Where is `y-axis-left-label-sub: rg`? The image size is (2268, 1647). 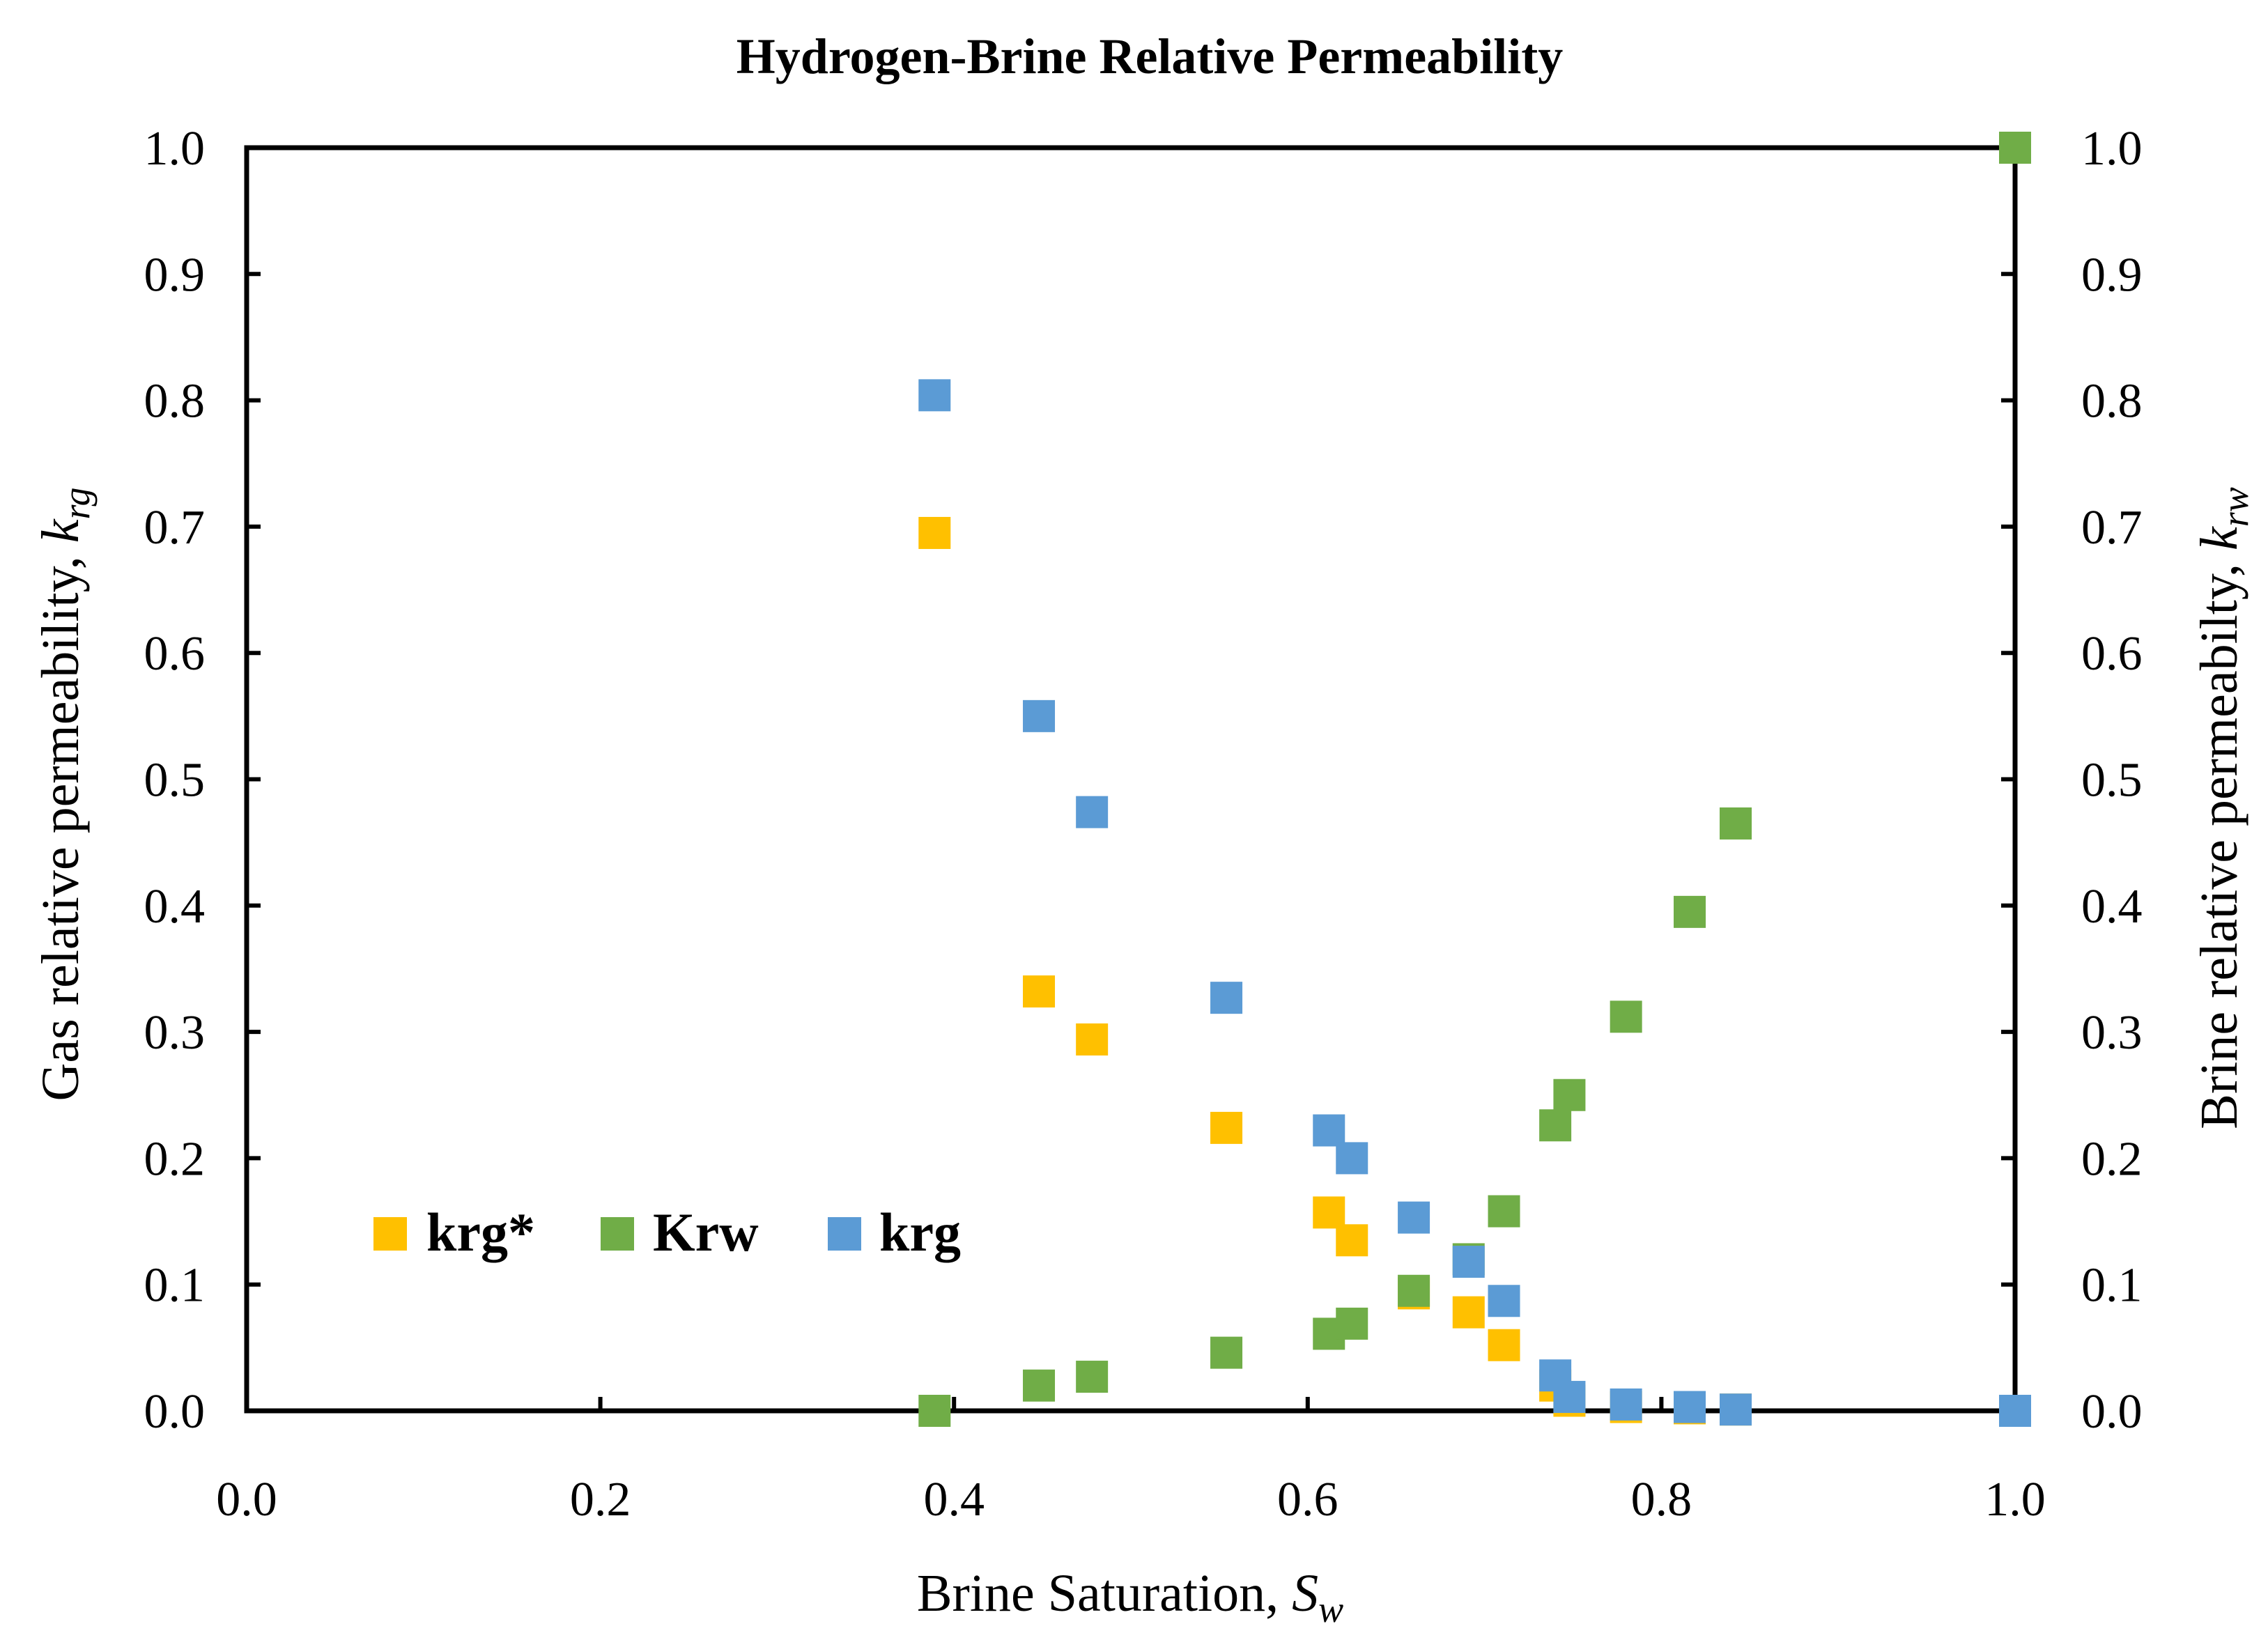 y-axis-left-label-sub: rg is located at coordinates (77, 504).